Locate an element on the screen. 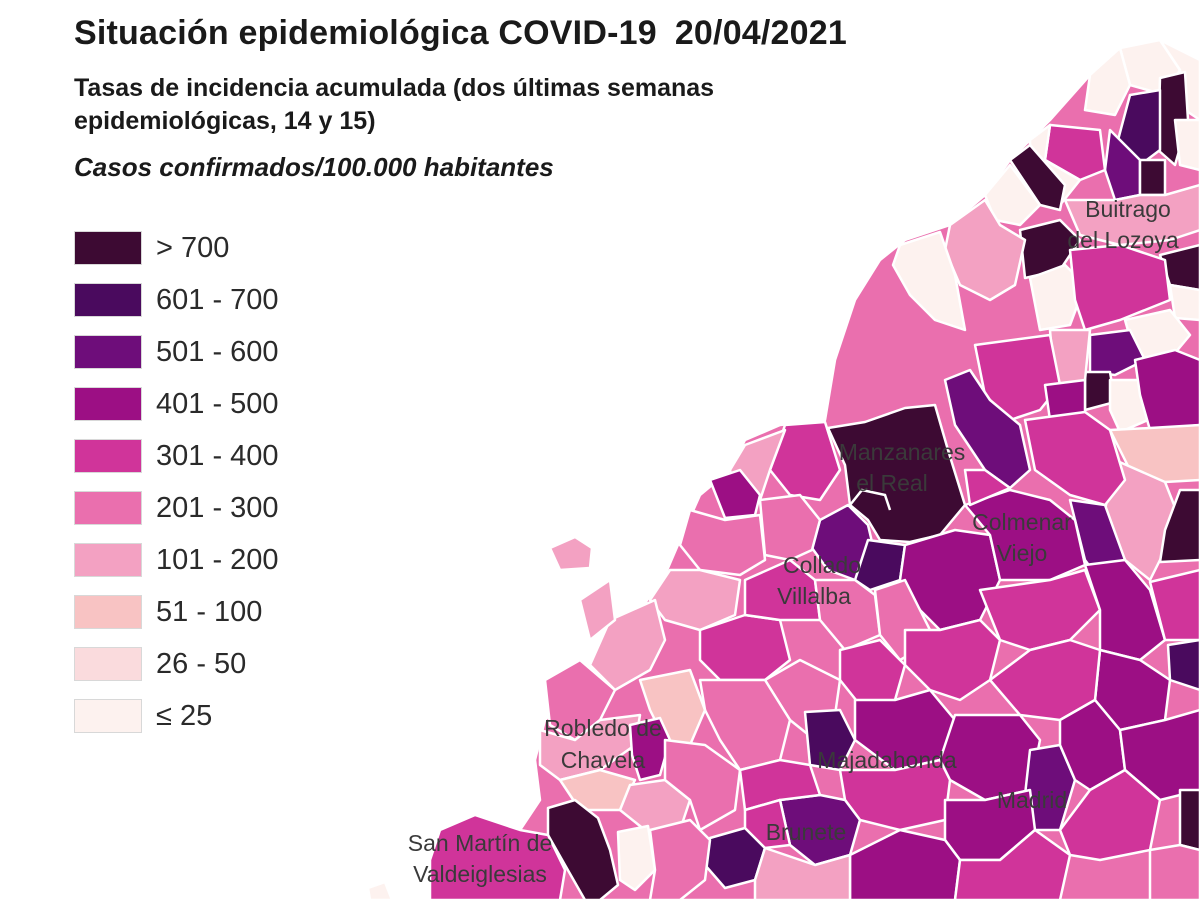 This screenshot has width=1200, height=900. legend-item: 101 - 200 is located at coordinates (176, 560).